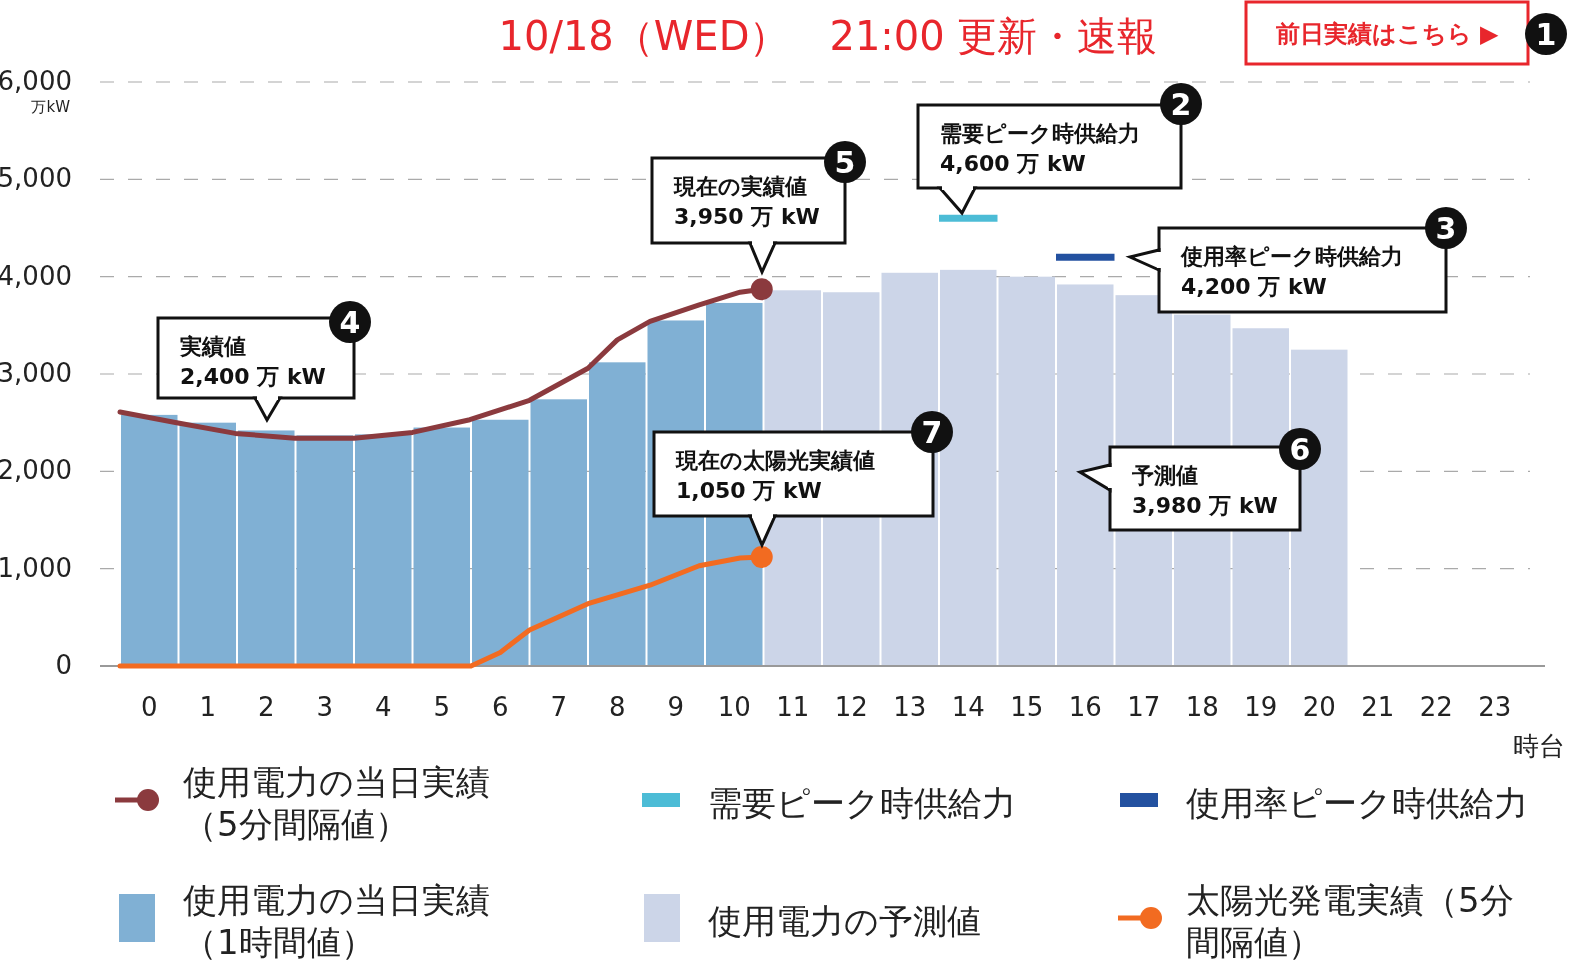  What do you see at coordinates (676, 707) in the screenshot?
I see `x-tick-label: 9` at bounding box center [676, 707].